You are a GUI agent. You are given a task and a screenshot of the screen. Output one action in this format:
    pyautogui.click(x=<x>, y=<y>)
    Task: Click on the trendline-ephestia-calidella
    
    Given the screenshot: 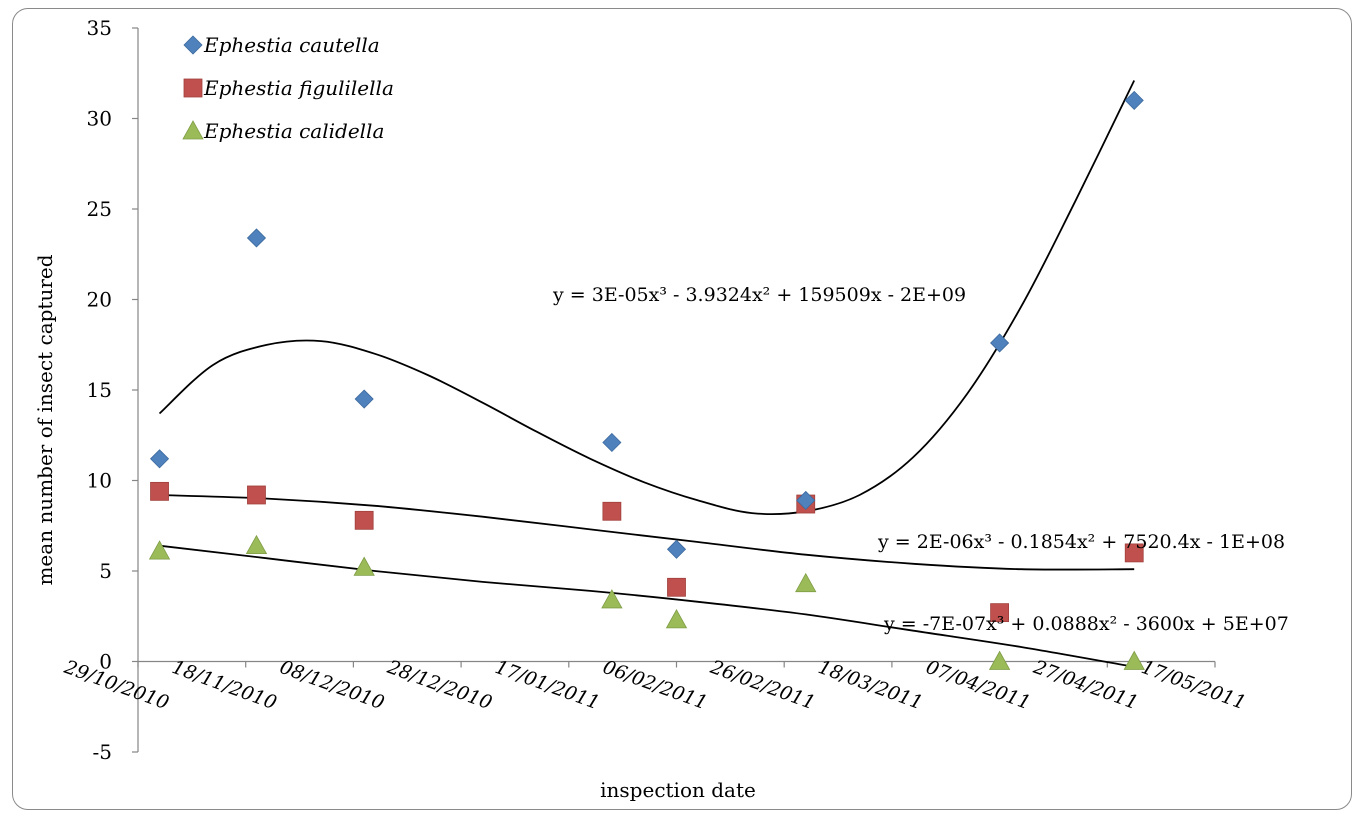 What is the action you would take?
    pyautogui.click(x=647, y=606)
    